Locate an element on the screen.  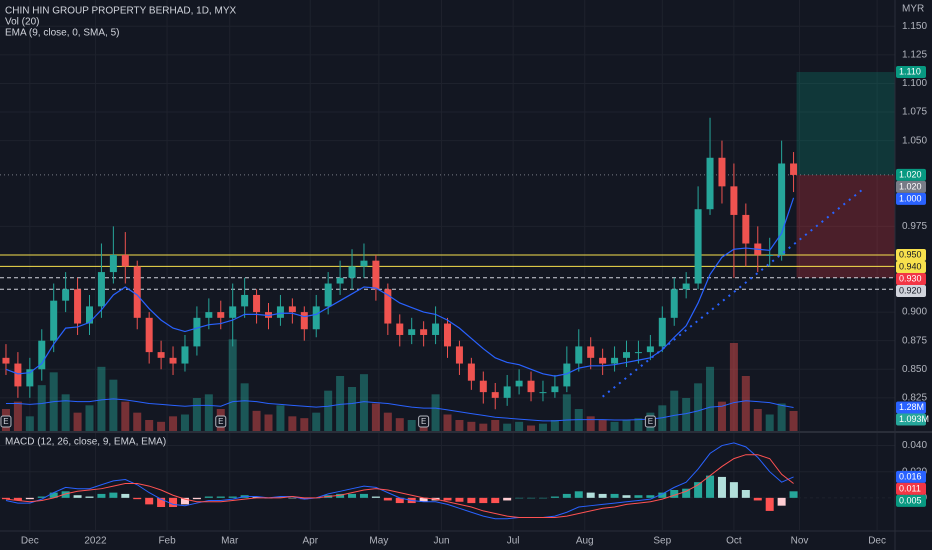
ema-title: EMA (9, close, 0, SMA, 5) is located at coordinates (62, 33).